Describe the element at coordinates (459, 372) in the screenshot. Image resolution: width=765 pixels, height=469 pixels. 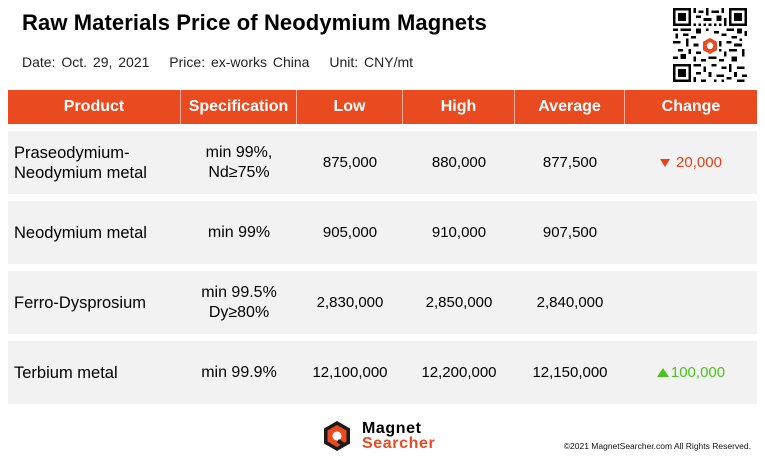
I see `high-price-cell: 12,200,000` at that location.